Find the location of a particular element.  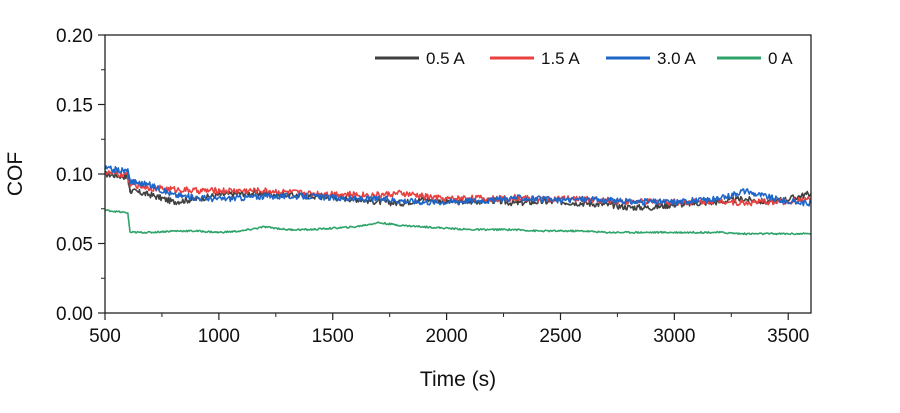

legend-label: 0 A is located at coordinates (780, 58).